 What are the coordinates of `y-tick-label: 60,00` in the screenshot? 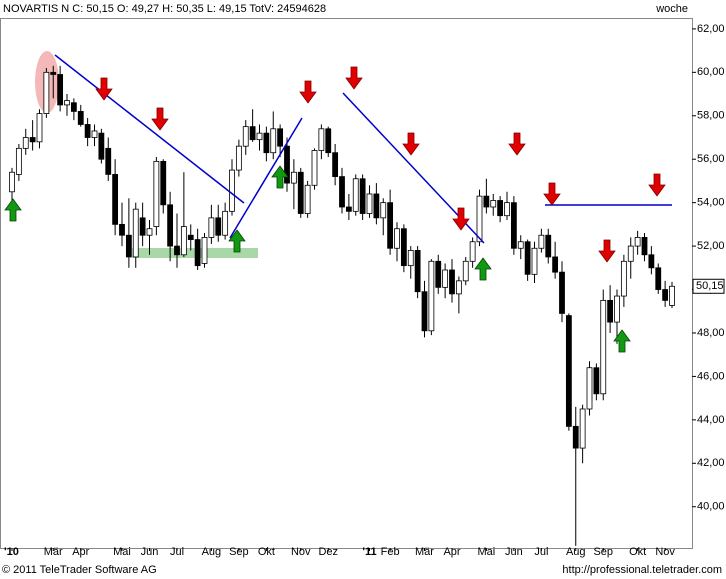 It's located at (711, 72).